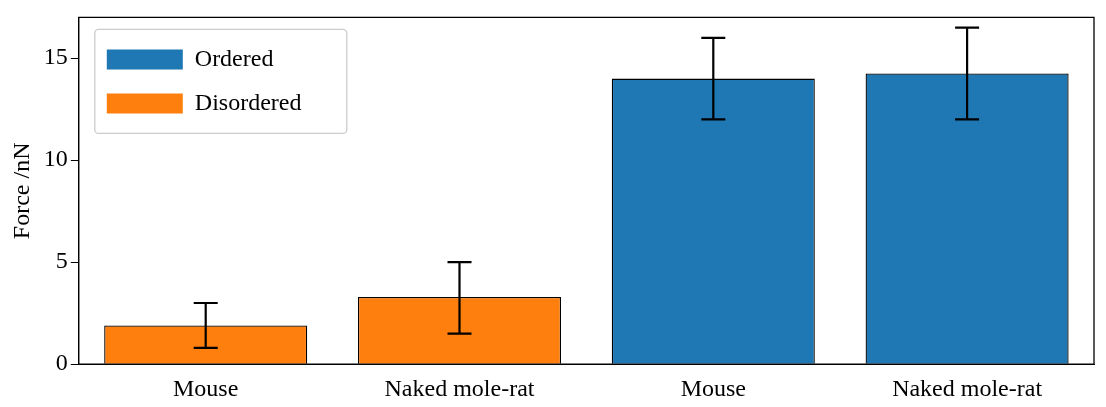 The height and width of the screenshot is (407, 1106). I want to click on y-tick-label: 15, so click(55, 56).